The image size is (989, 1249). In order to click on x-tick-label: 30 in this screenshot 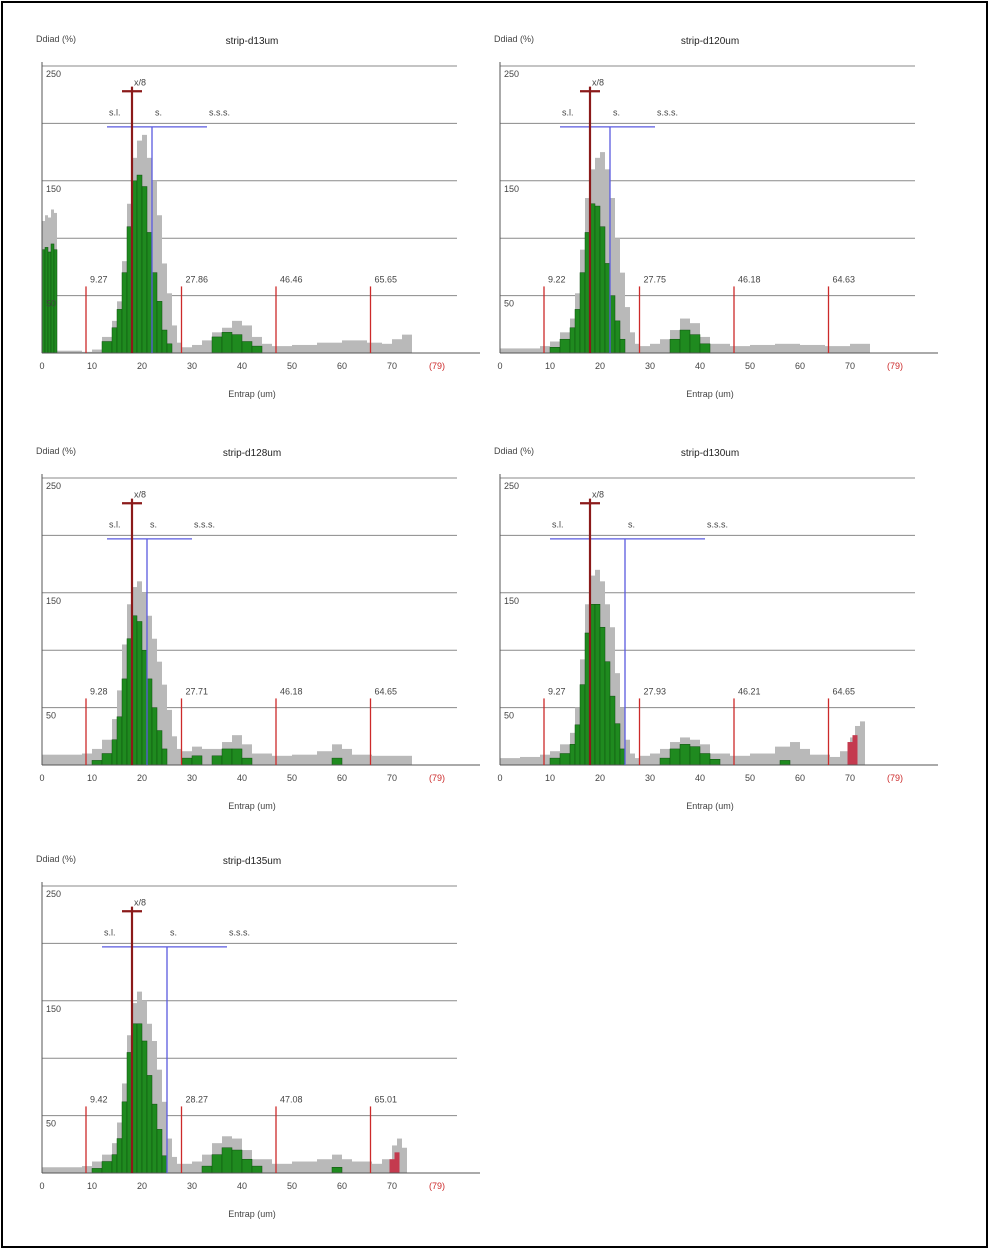, I will do `click(650, 366)`.